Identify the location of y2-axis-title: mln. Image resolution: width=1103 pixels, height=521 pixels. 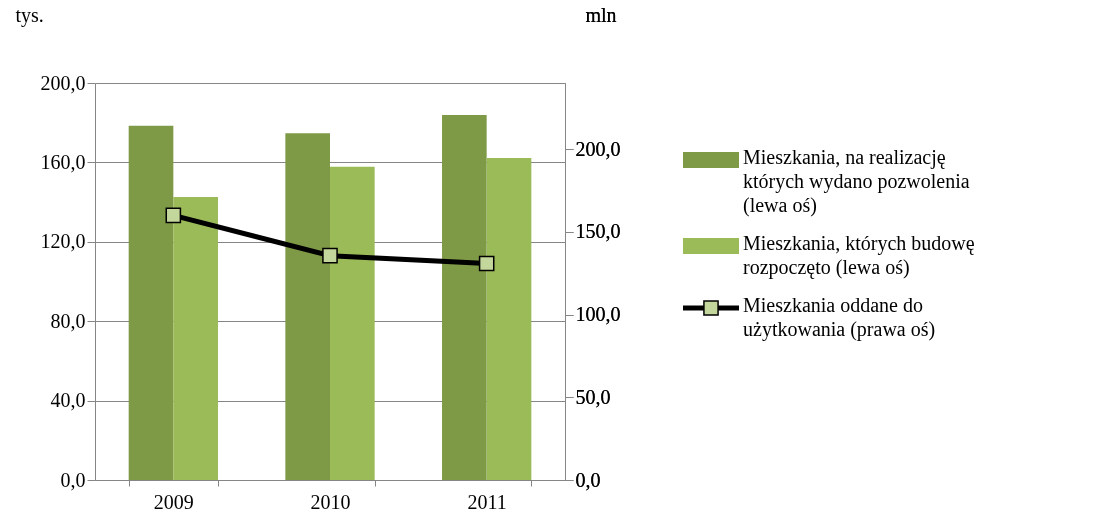
(601, 14).